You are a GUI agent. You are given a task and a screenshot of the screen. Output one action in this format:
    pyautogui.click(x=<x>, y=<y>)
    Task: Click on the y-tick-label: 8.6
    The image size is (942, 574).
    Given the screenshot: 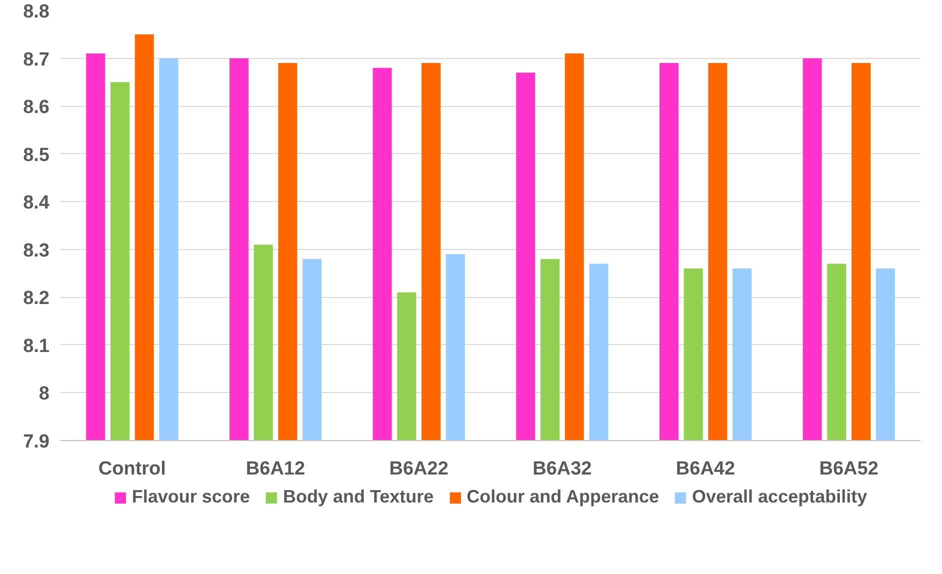 What is the action you would take?
    pyautogui.click(x=36, y=107)
    